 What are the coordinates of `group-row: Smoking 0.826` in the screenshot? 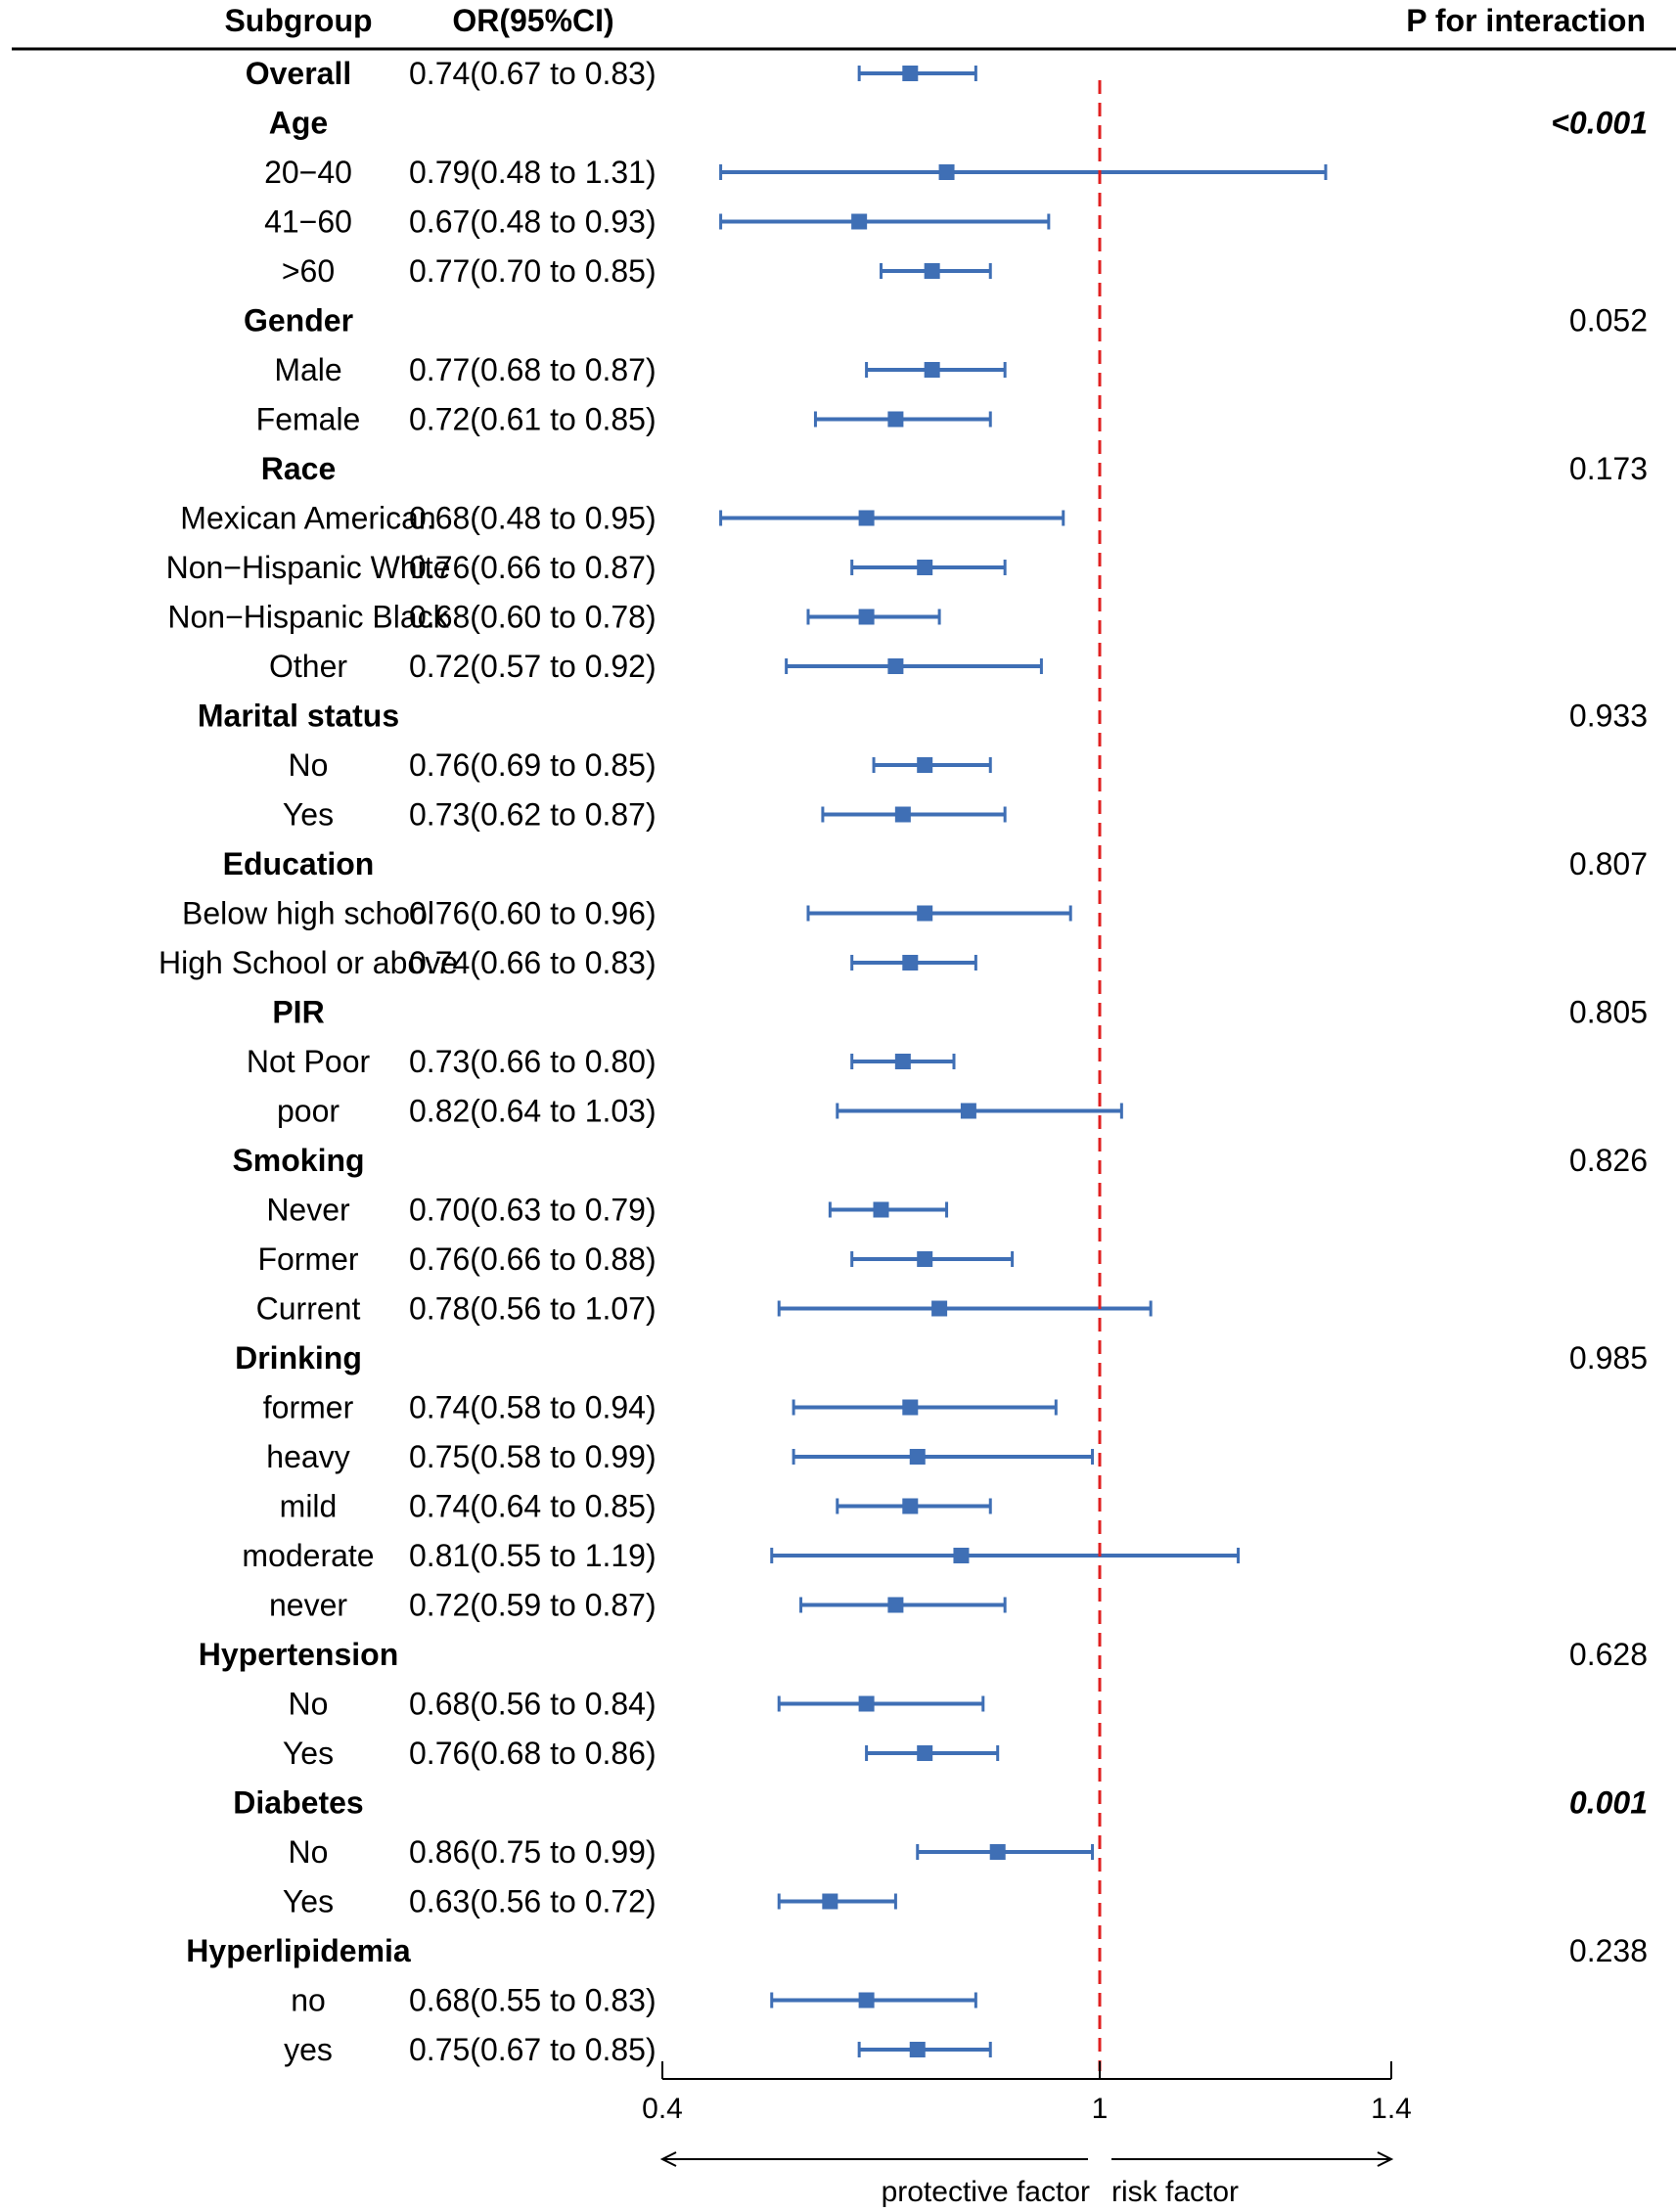 It's located at (940, 1160).